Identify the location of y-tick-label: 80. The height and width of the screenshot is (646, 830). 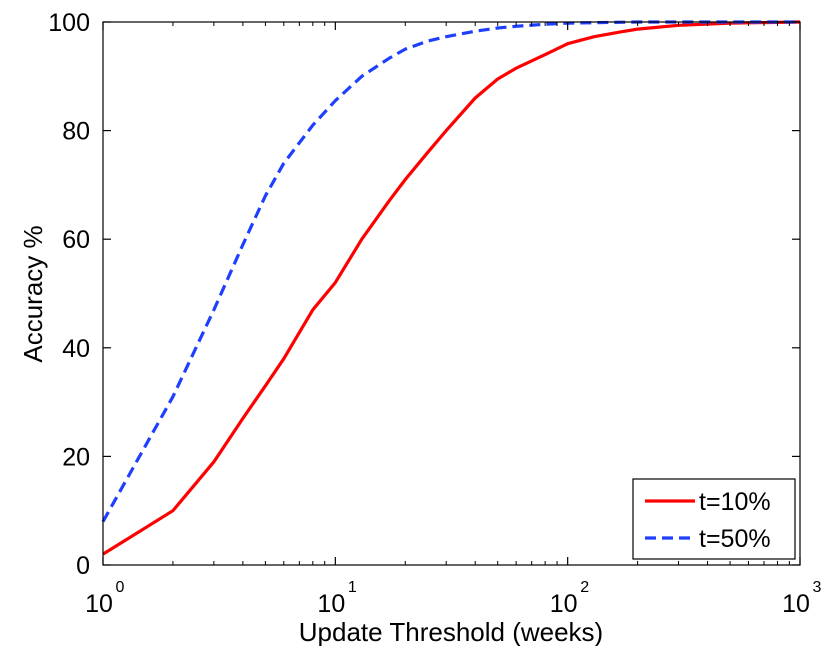
(76, 132).